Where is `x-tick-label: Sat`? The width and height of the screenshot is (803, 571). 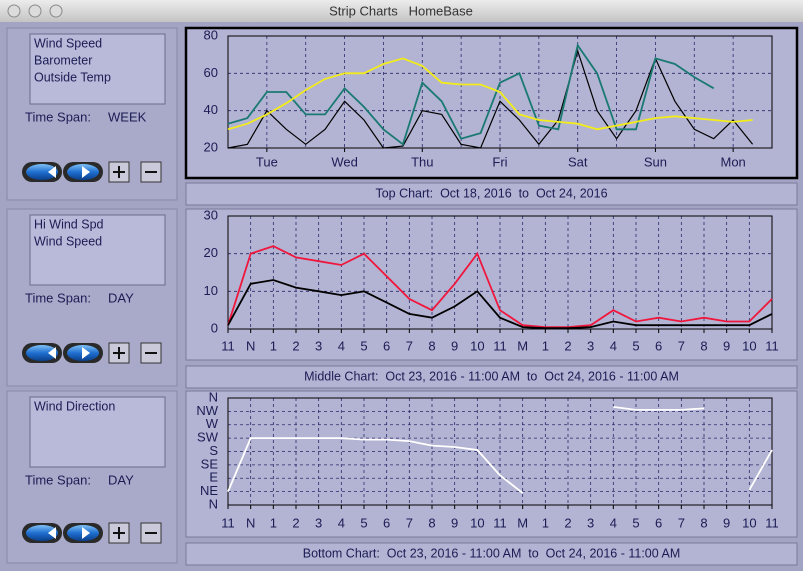 x-tick-label: Sat is located at coordinates (578, 161).